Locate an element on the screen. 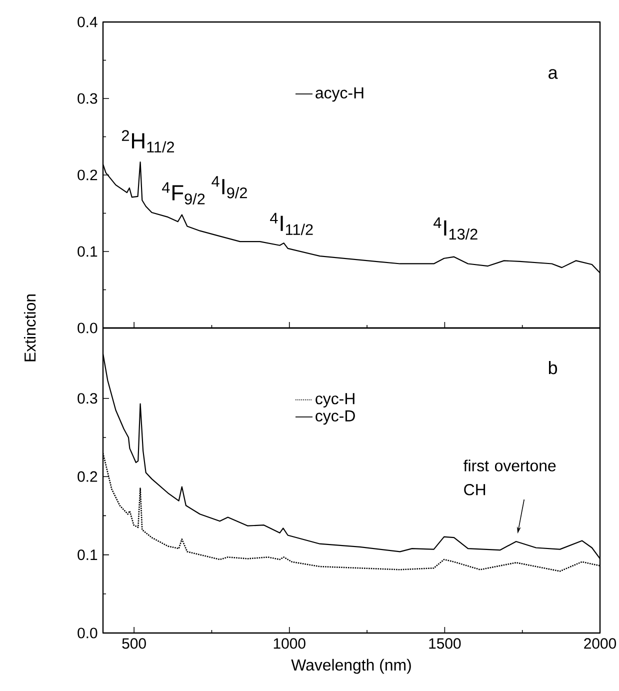 Image resolution: width=619 pixels, height=691 pixels. annotation: b is located at coordinates (553, 367).